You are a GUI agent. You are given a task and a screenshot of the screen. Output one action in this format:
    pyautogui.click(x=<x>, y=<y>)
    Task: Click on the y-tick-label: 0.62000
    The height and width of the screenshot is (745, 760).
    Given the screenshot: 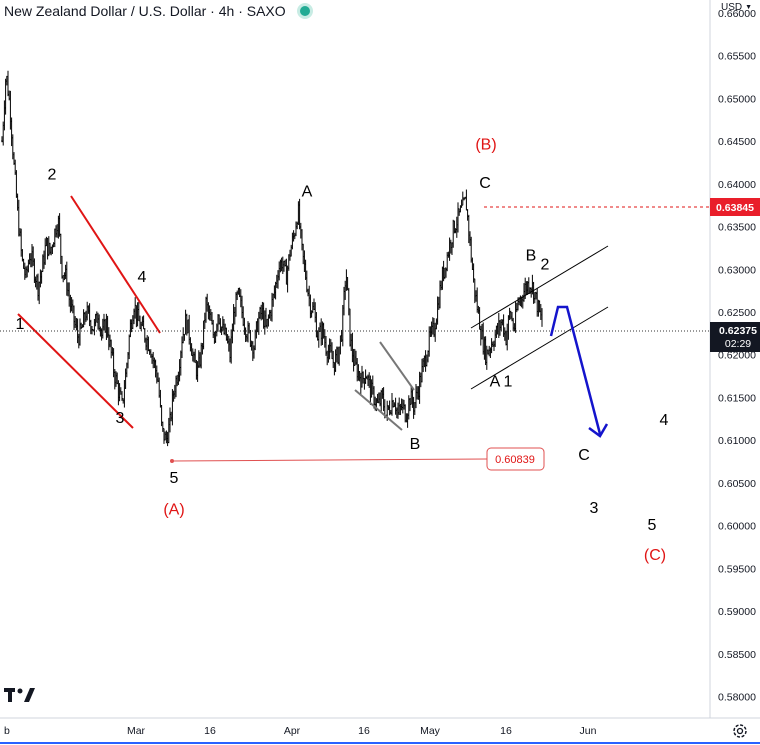 What is the action you would take?
    pyautogui.click(x=737, y=356)
    